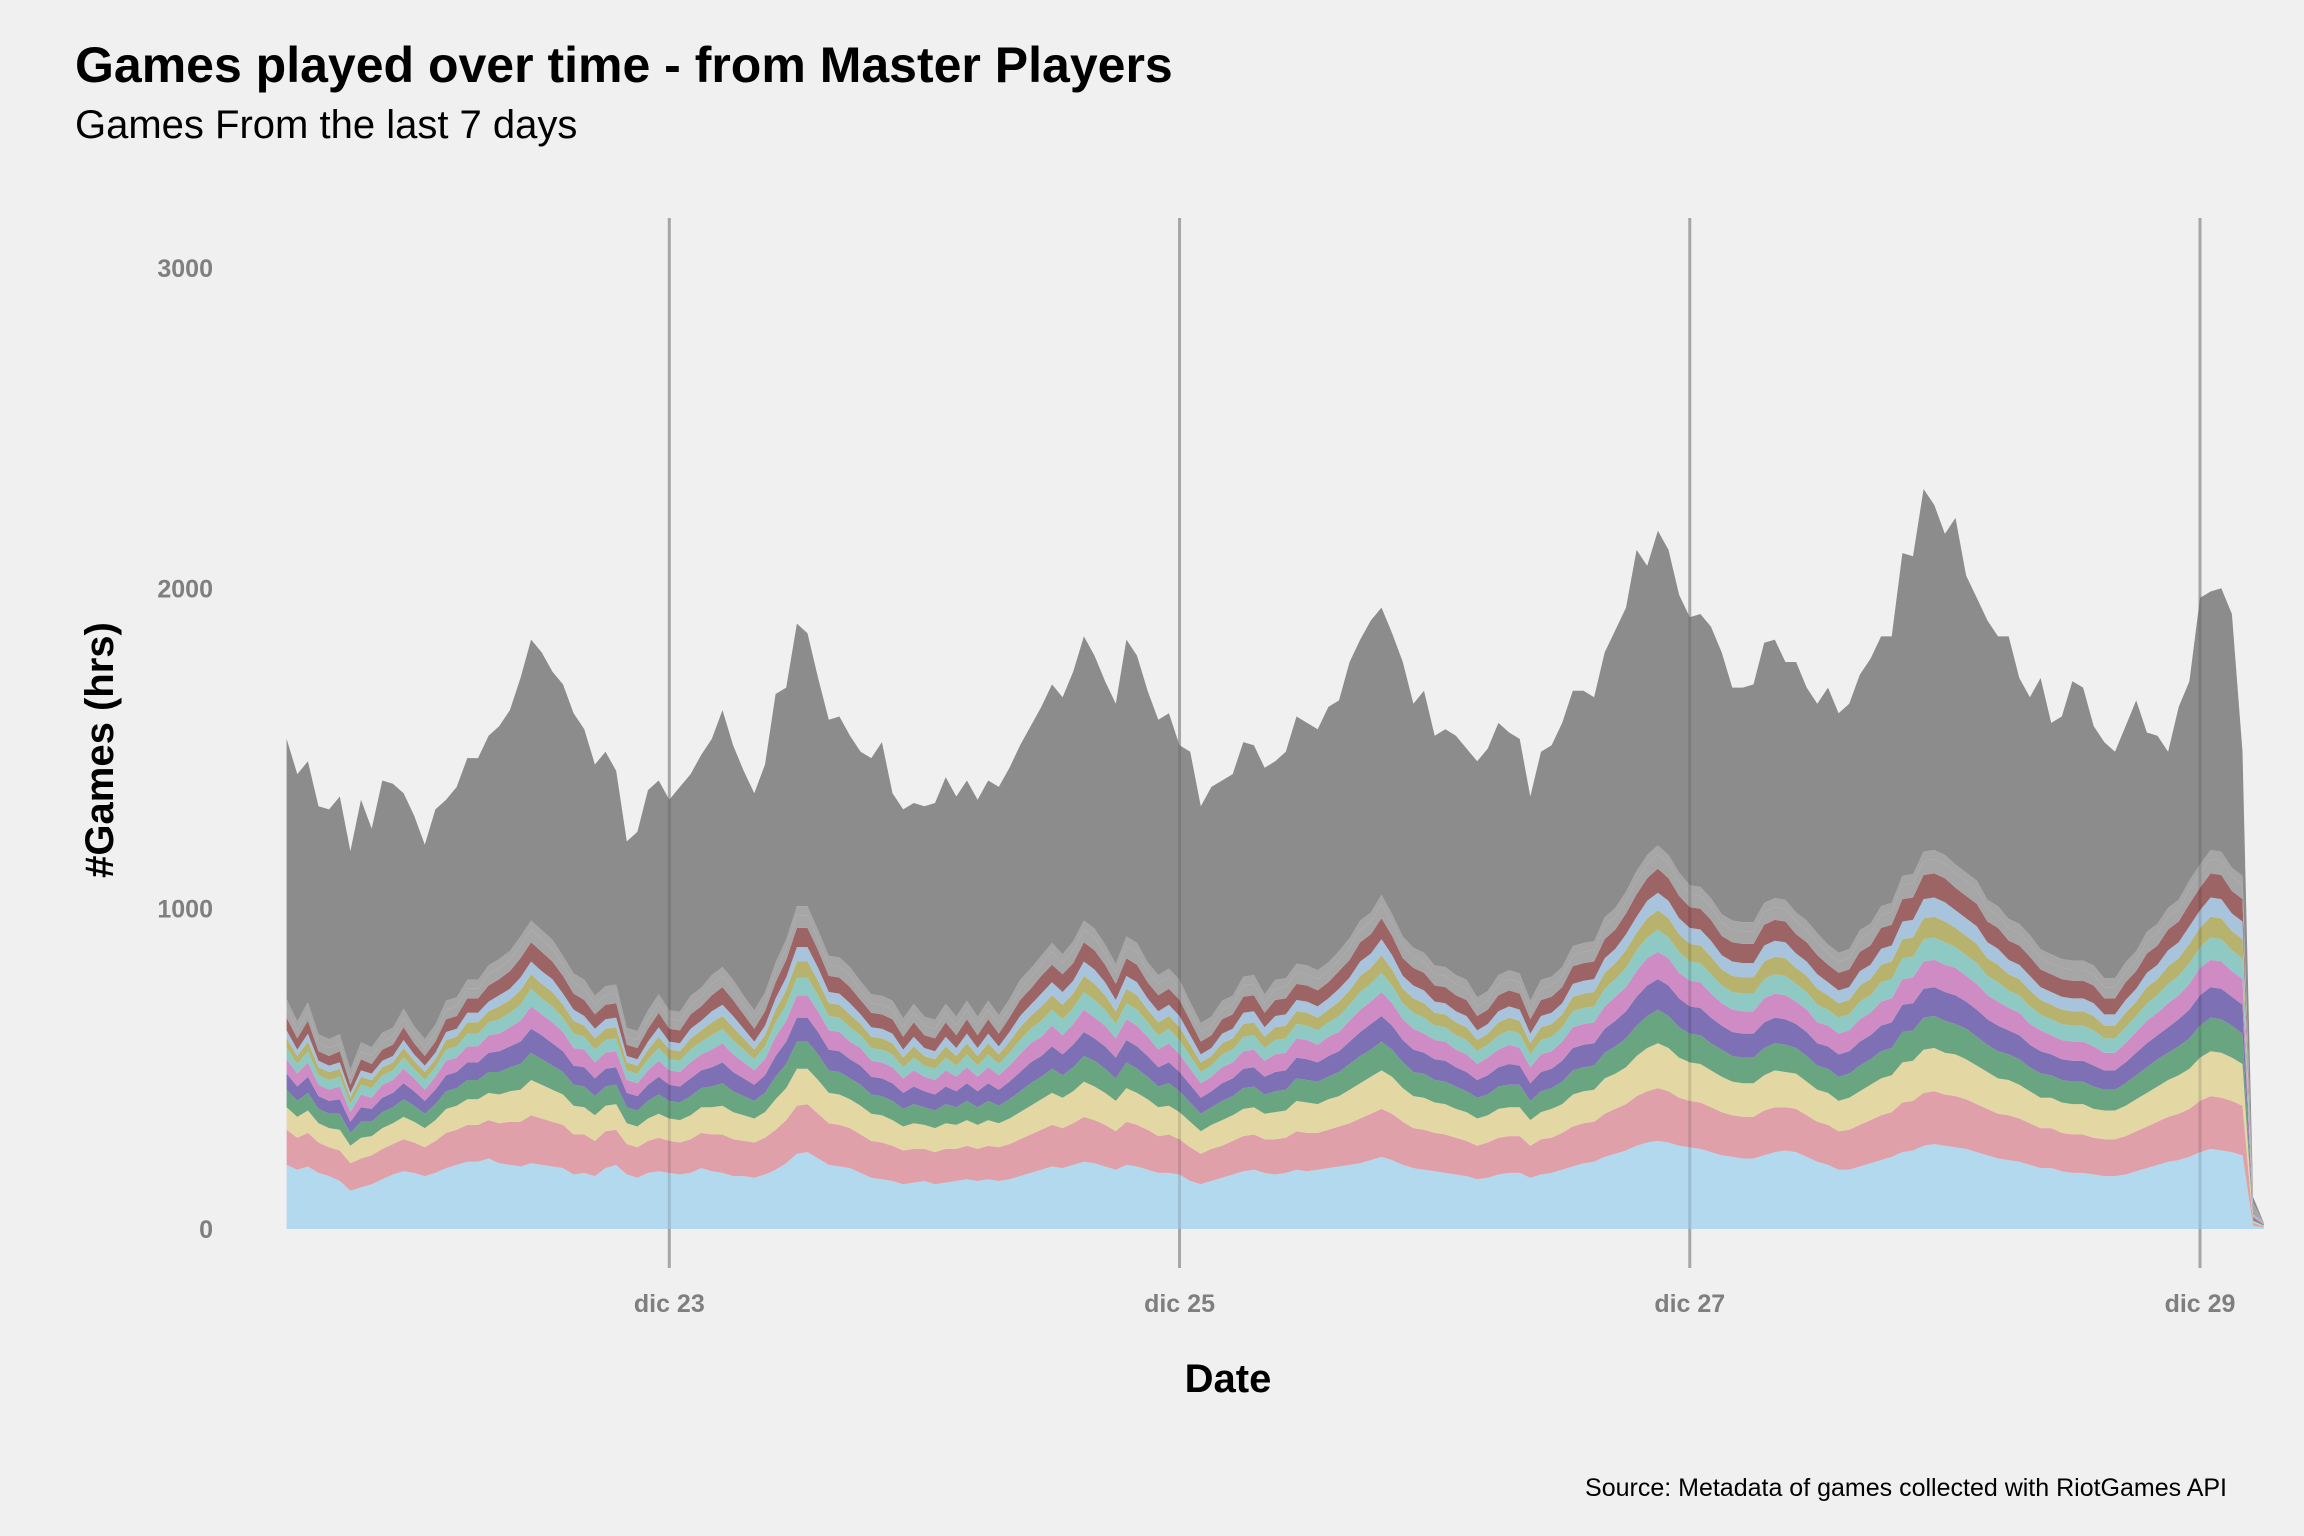  What do you see at coordinates (1228, 1379) in the screenshot?
I see `x-axis-title: Date` at bounding box center [1228, 1379].